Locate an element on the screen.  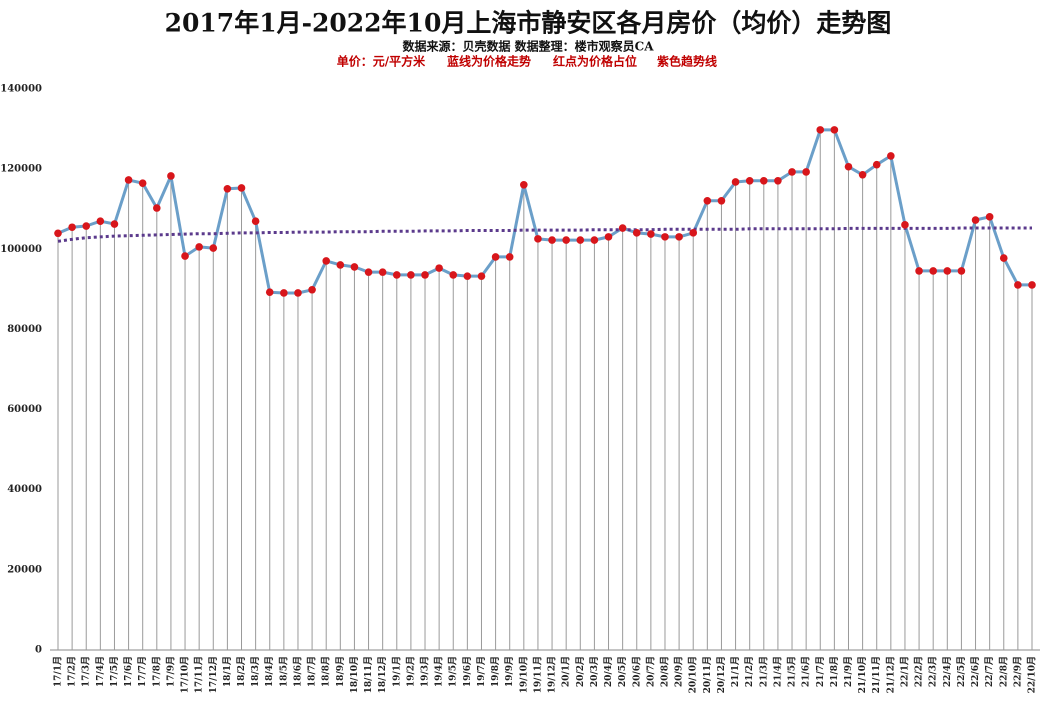
y-tick-label: 120000 is located at coordinates (21, 169).